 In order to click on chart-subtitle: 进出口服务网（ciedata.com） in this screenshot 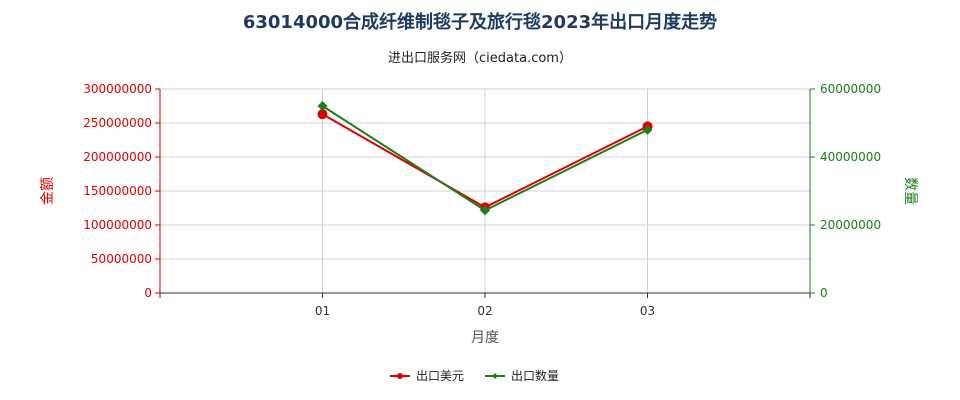, I will do `click(480, 58)`.